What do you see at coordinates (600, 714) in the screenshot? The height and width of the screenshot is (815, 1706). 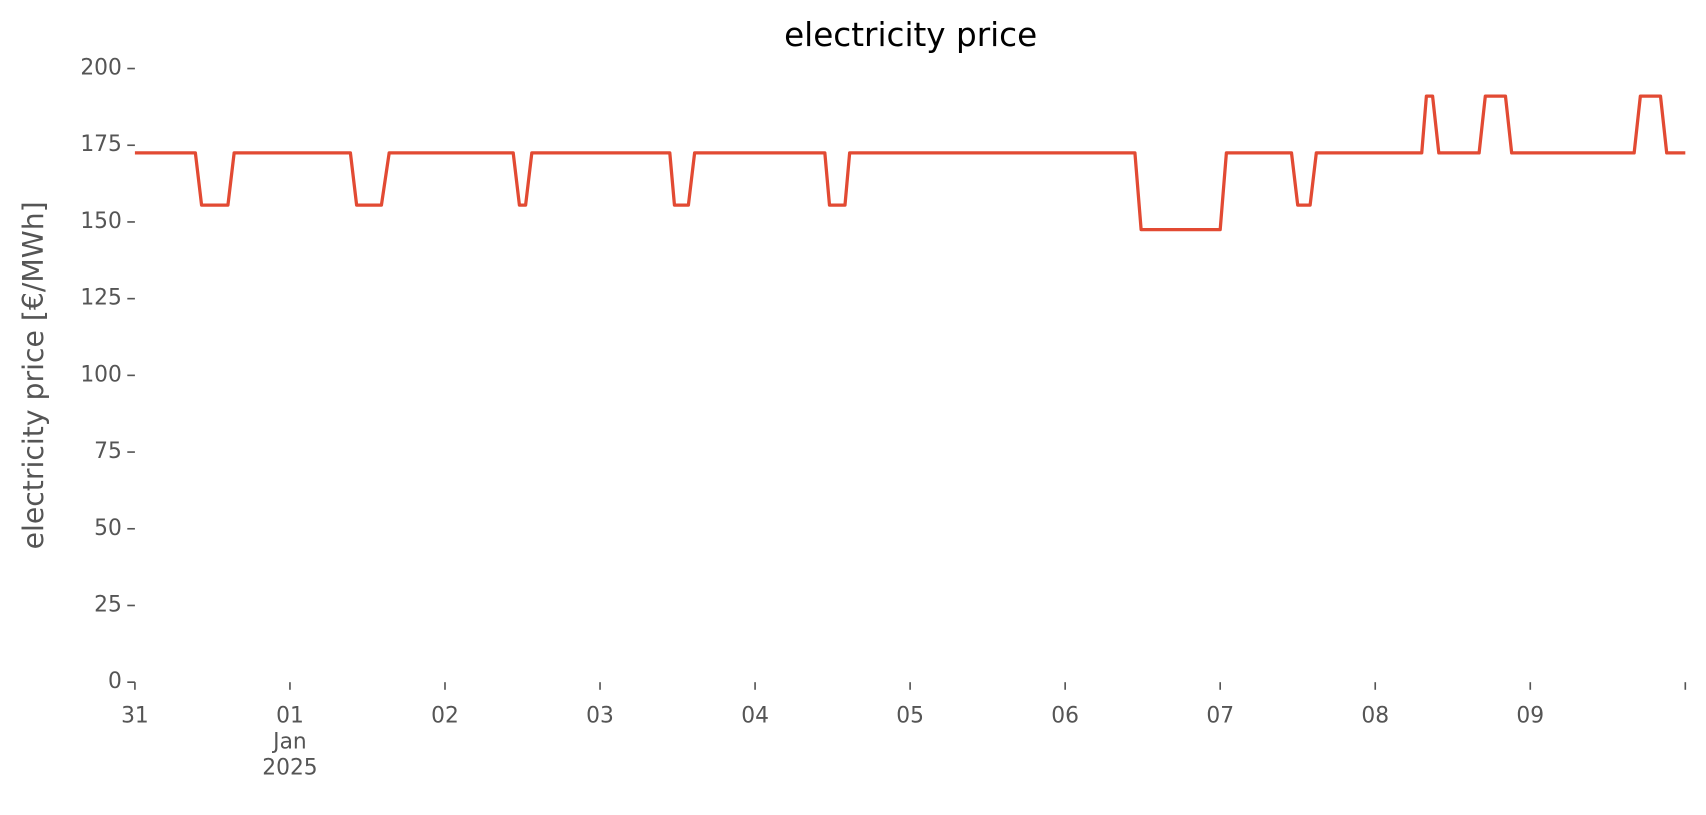 I see `x-tick-label: 03` at bounding box center [600, 714].